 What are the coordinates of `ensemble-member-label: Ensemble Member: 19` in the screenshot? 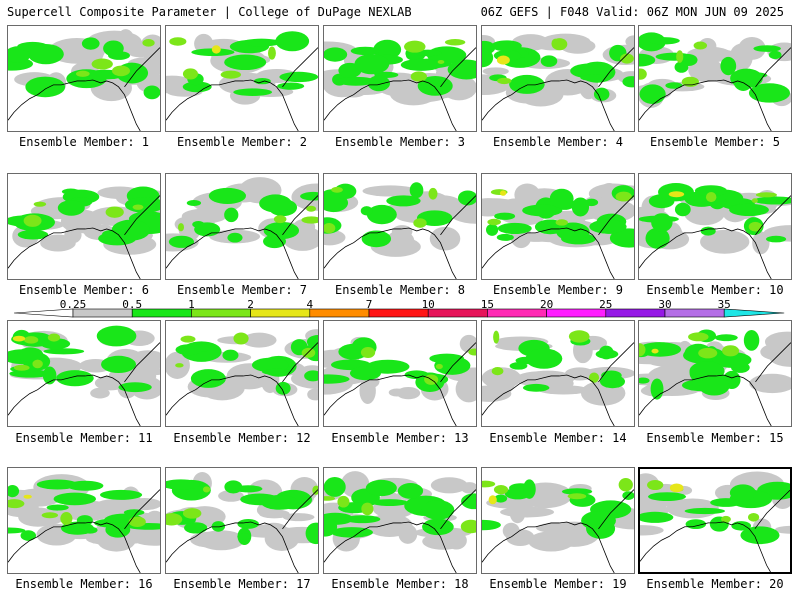 It's located at (558, 584).